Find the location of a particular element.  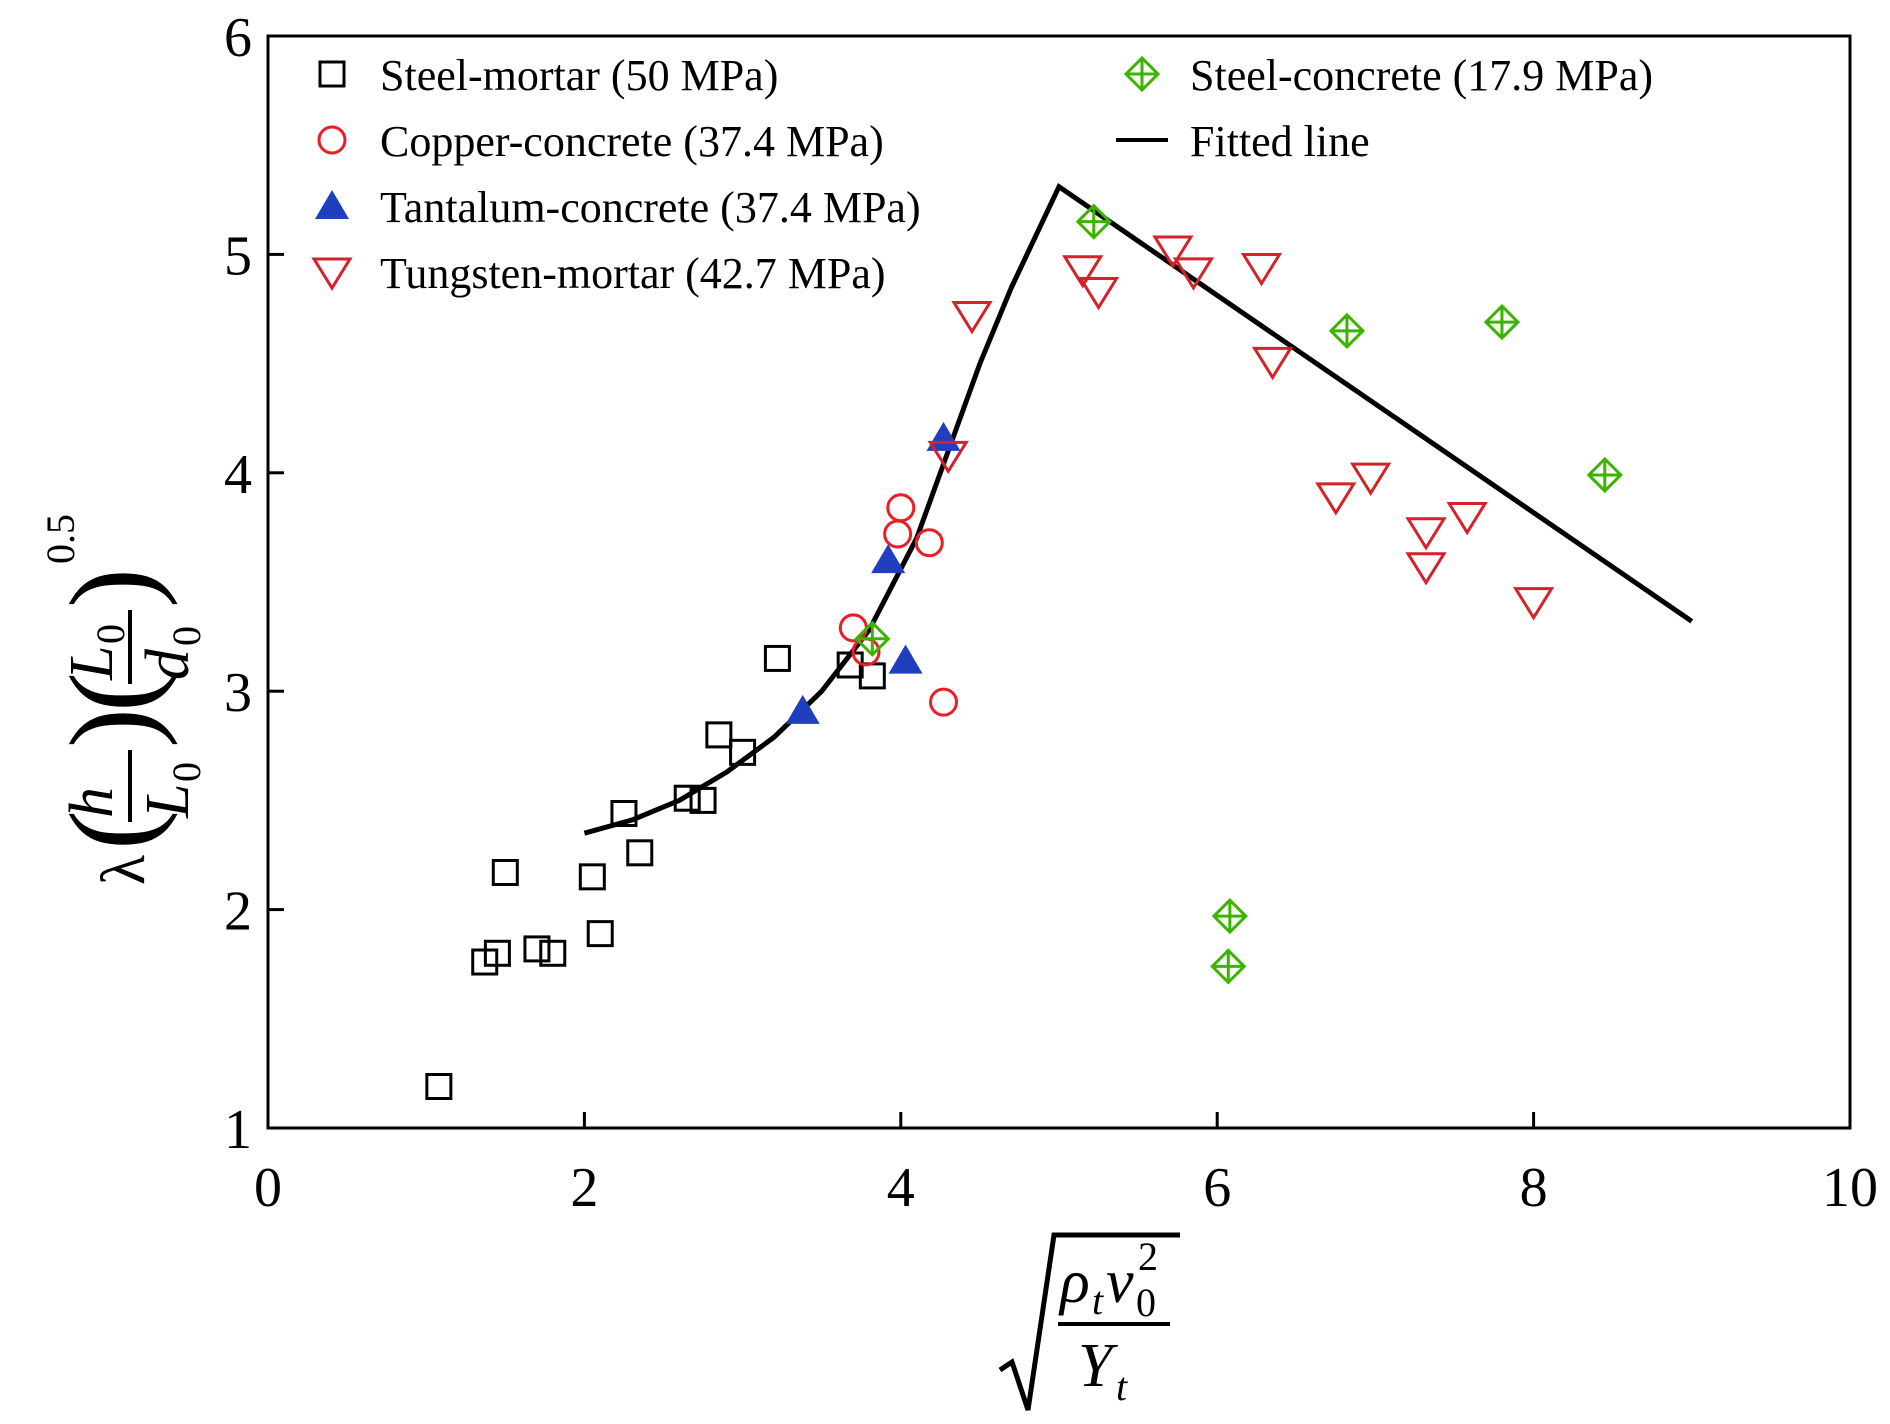

y-tick-label: 5 is located at coordinates (238, 256).